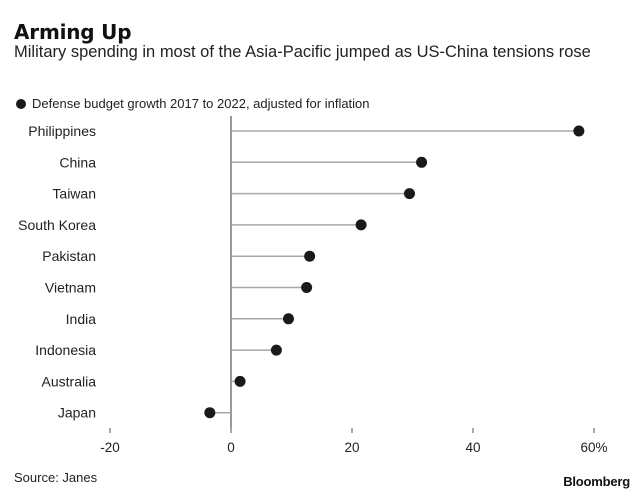 The image size is (644, 496). I want to click on category-label: Vietnam, so click(70, 288).